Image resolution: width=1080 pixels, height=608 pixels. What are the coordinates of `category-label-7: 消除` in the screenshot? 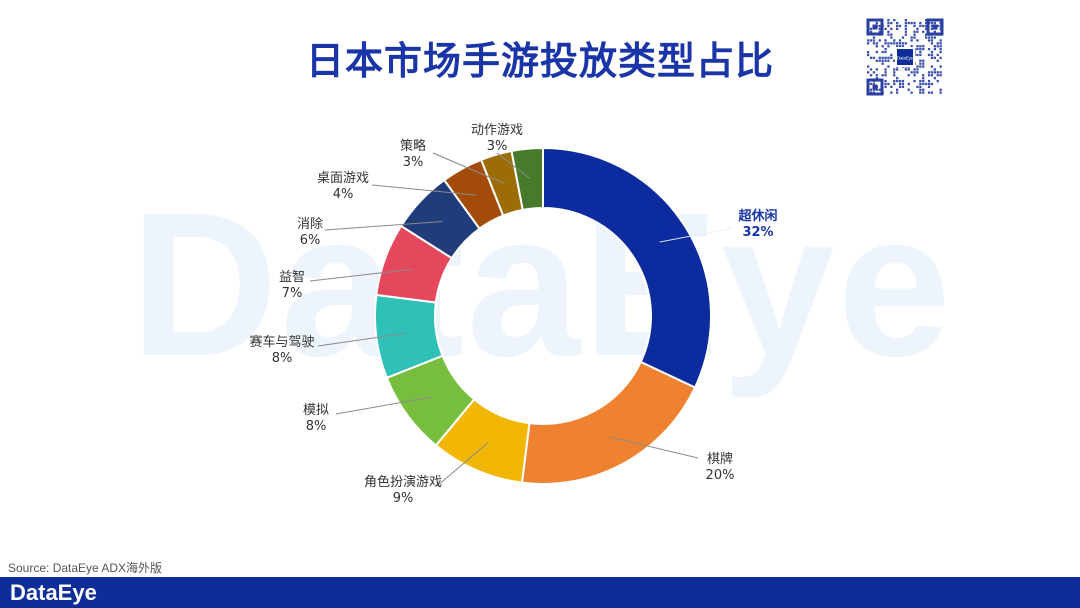 It's located at (310, 224).